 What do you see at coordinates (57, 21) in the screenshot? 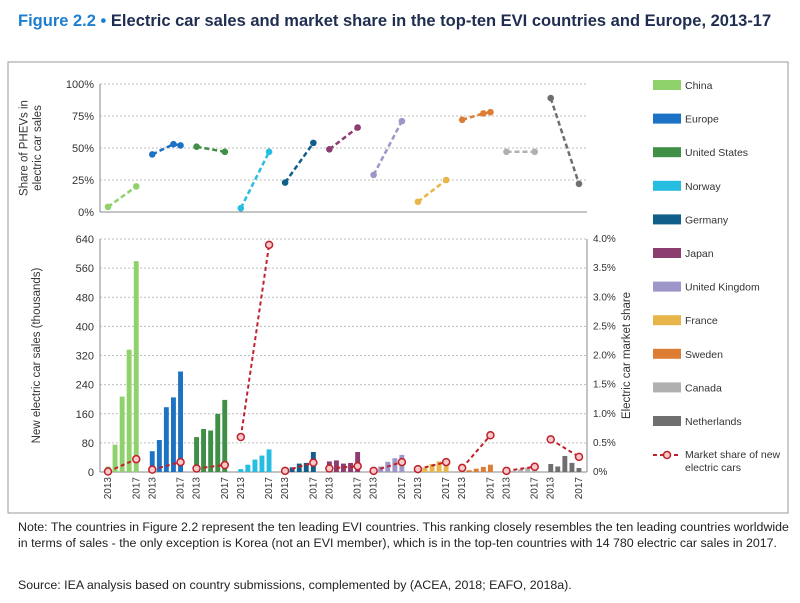
I see `figure-number: Figure 2.2` at bounding box center [57, 21].